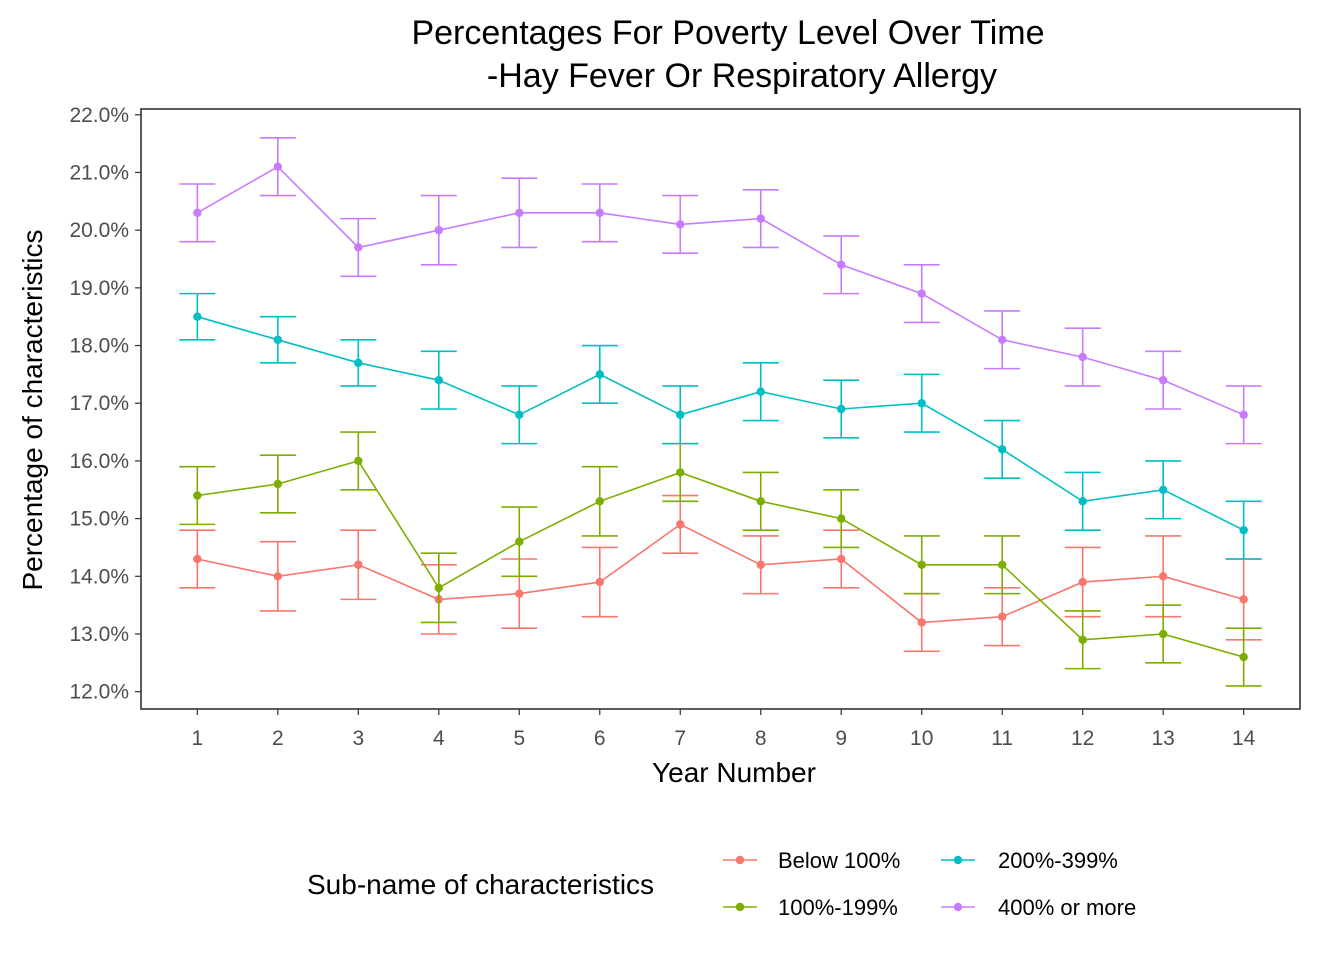 This screenshot has height=960, width=1344. I want to click on x-tick-label: 6, so click(600, 738).